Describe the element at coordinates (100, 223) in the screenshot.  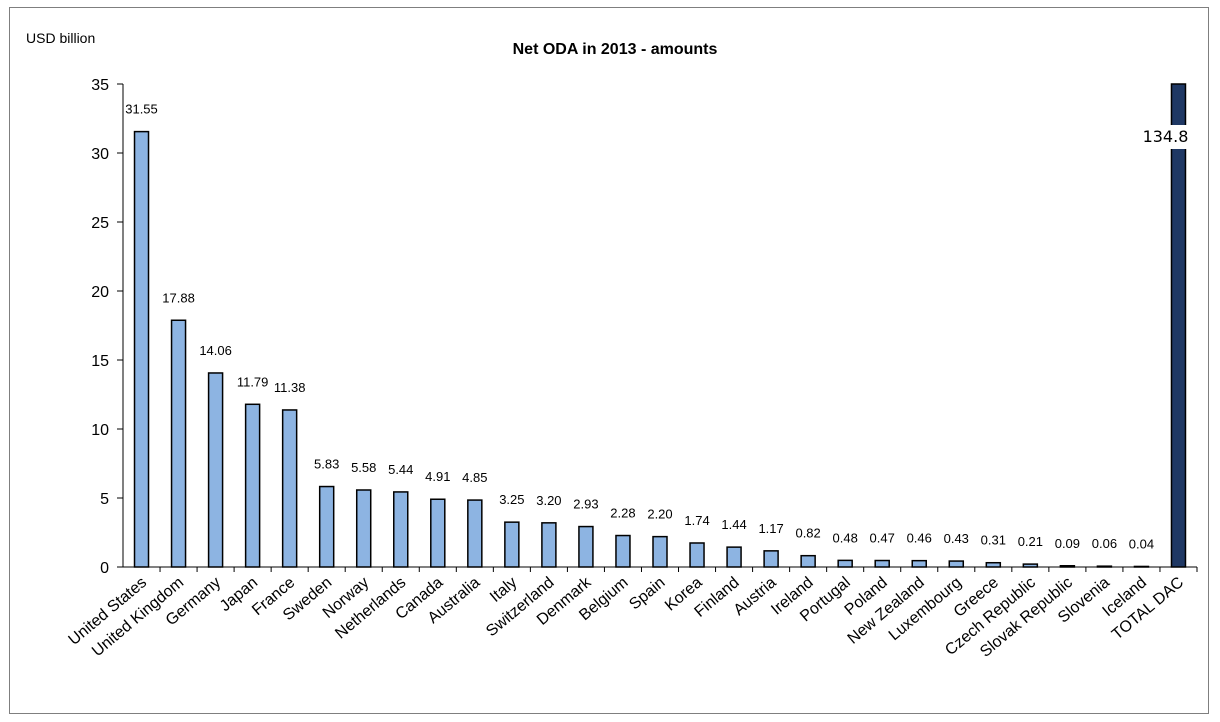
I see `y-tick-label: 25` at that location.